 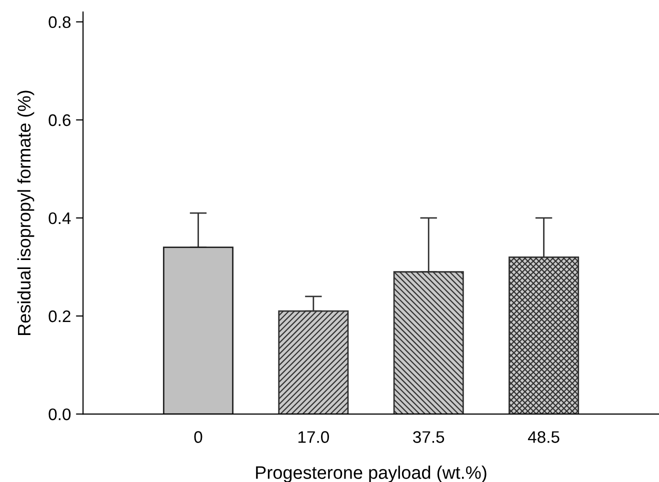 I want to click on y-axis-title: Residual isopropyl formate (%), so click(x=25, y=212).